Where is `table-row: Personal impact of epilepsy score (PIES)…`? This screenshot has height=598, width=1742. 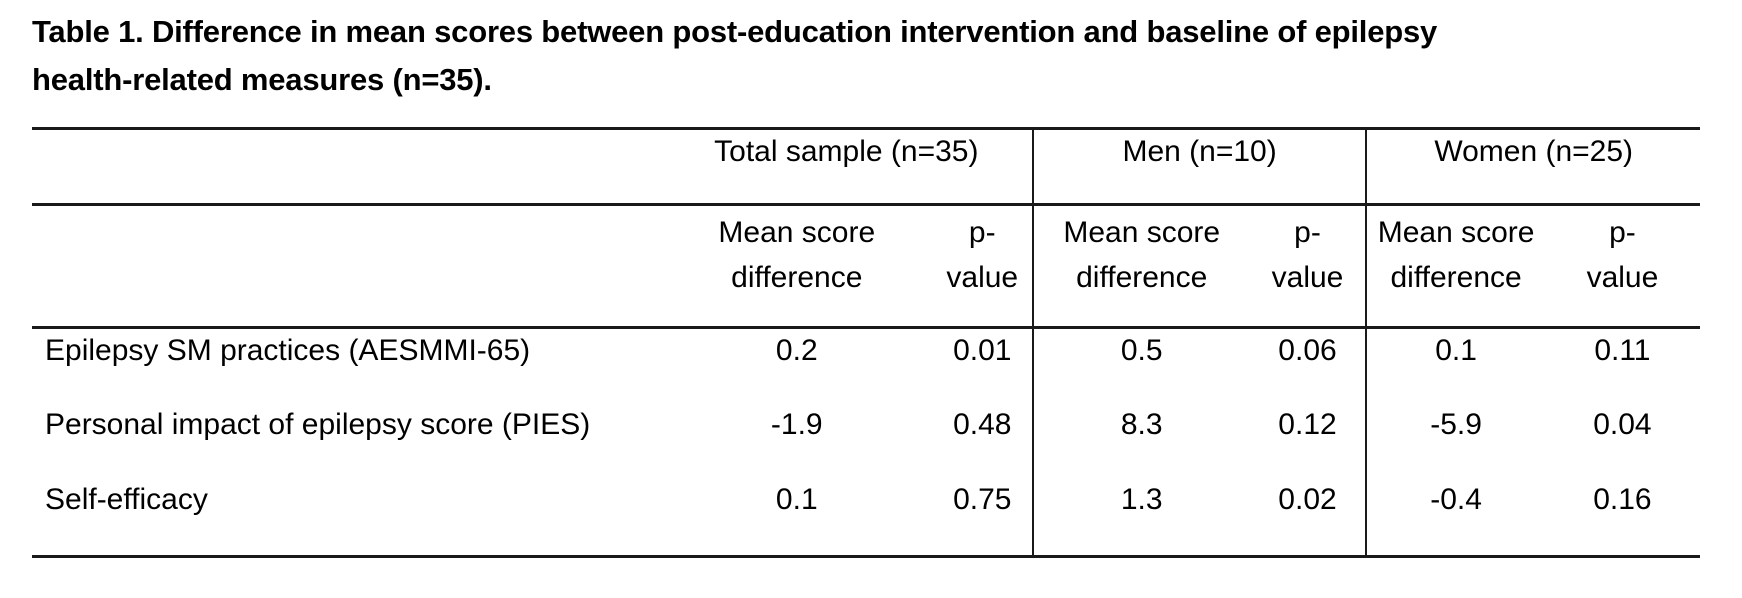
table-row: Personal impact of epilepsy score (PIES)… is located at coordinates (866, 440).